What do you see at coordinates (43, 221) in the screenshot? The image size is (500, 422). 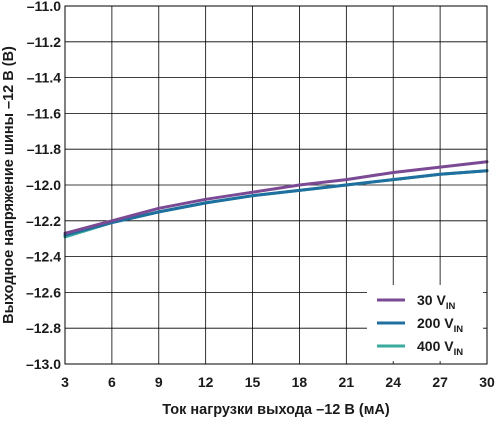 I see `y-tick-label: –12.2` at bounding box center [43, 221].